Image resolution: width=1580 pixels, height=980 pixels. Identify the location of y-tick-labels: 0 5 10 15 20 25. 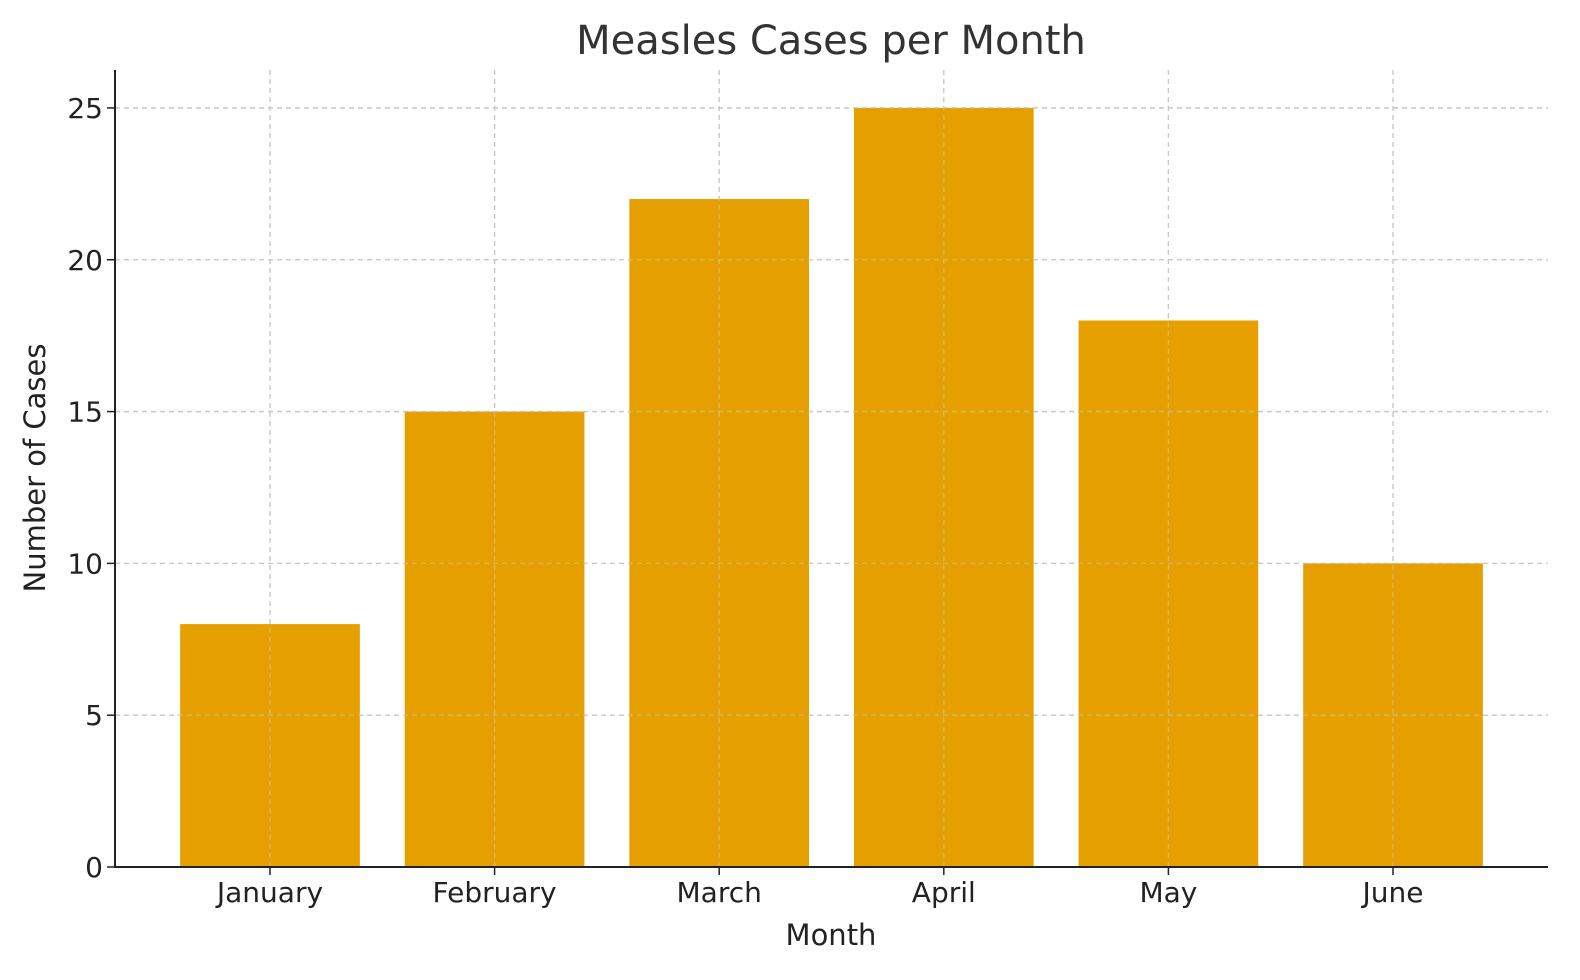
(91, 488).